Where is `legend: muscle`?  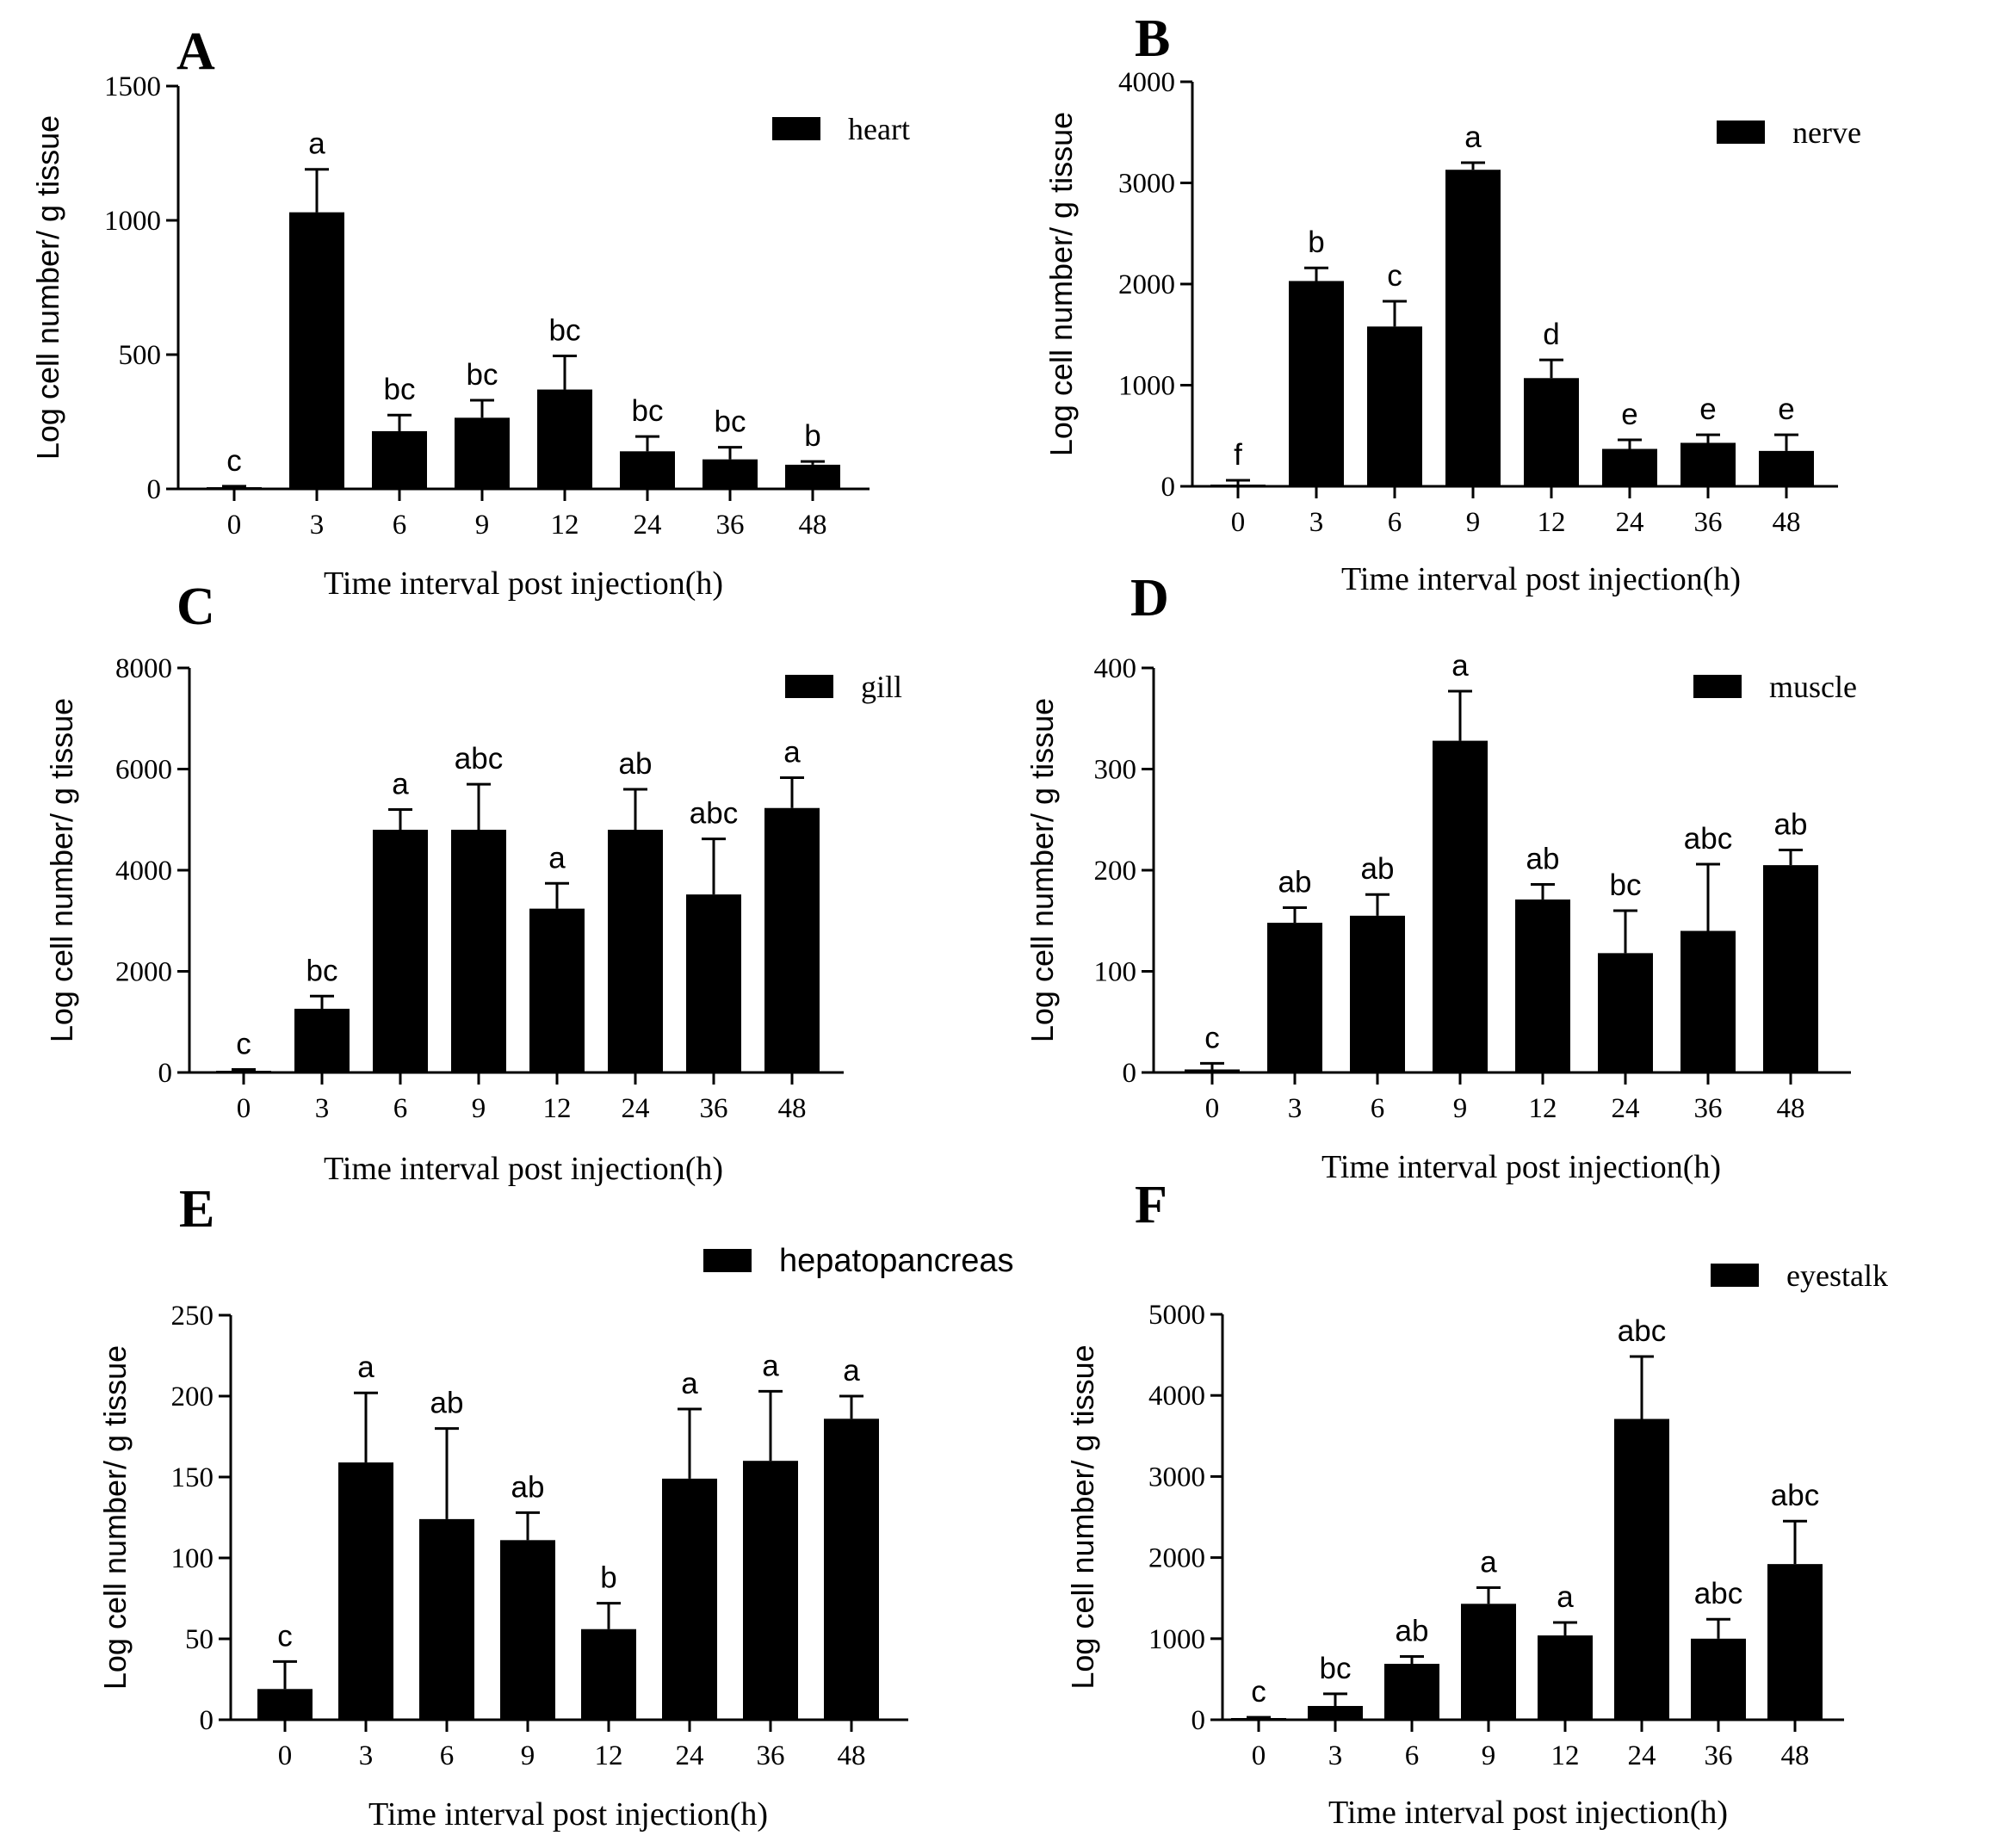
legend: muscle is located at coordinates (1775, 687).